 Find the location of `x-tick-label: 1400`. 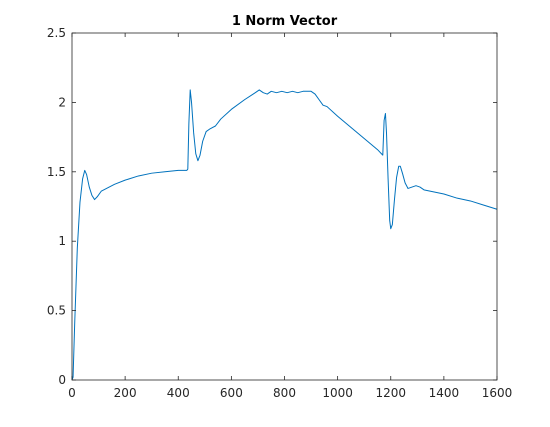

x-tick-label: 1400 is located at coordinates (444, 393).